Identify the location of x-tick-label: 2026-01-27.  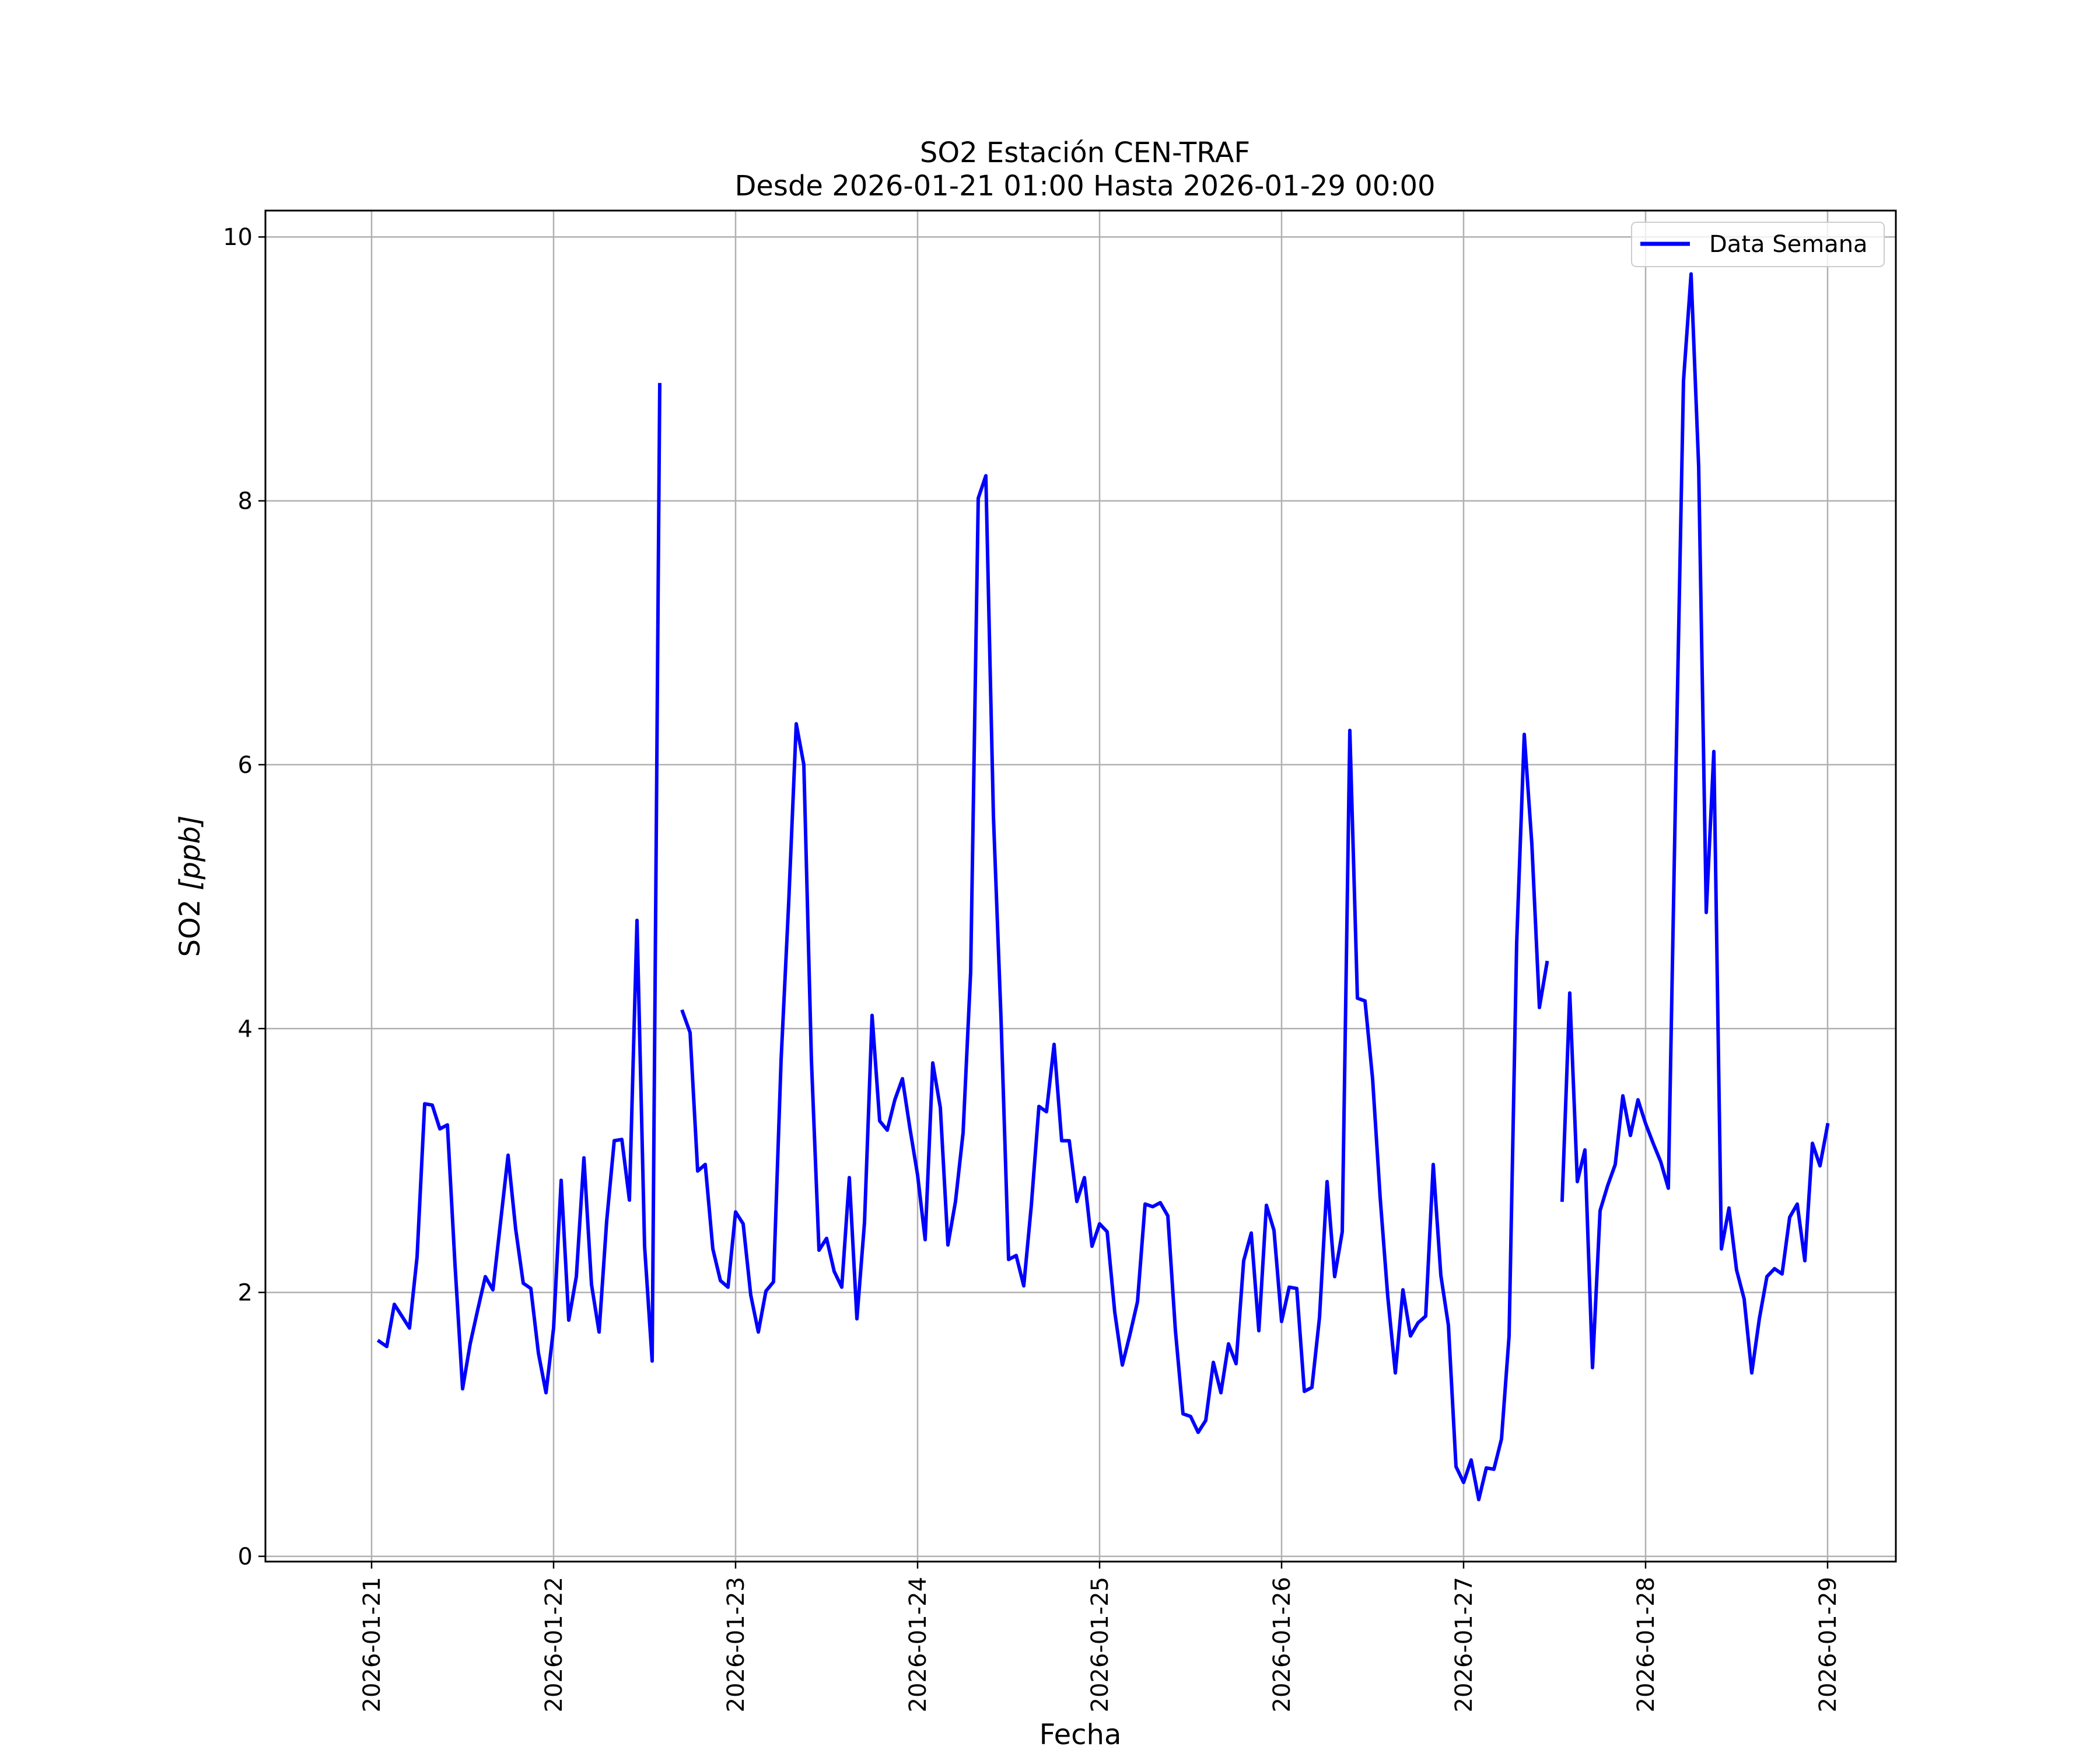
(1464, 1644).